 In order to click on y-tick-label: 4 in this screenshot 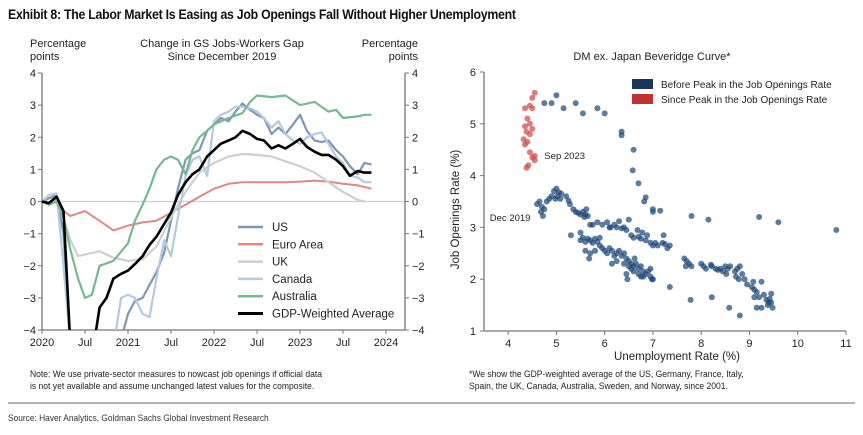, I will do `click(473, 177)`.